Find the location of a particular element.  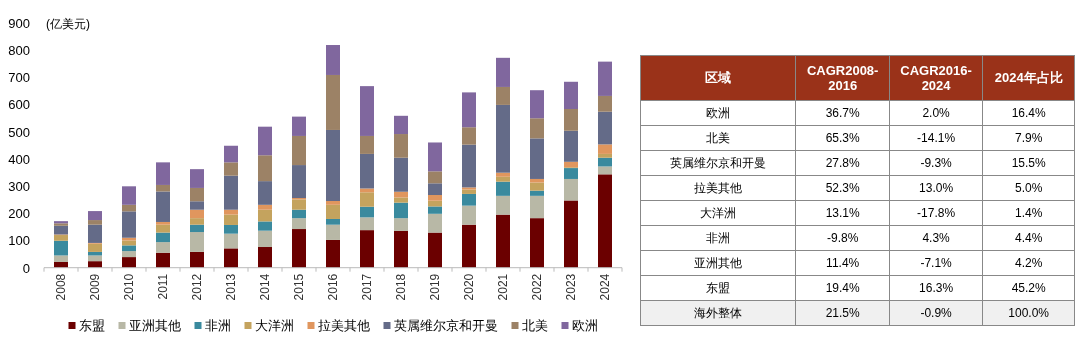

category-label: 东盟 is located at coordinates (718, 287).